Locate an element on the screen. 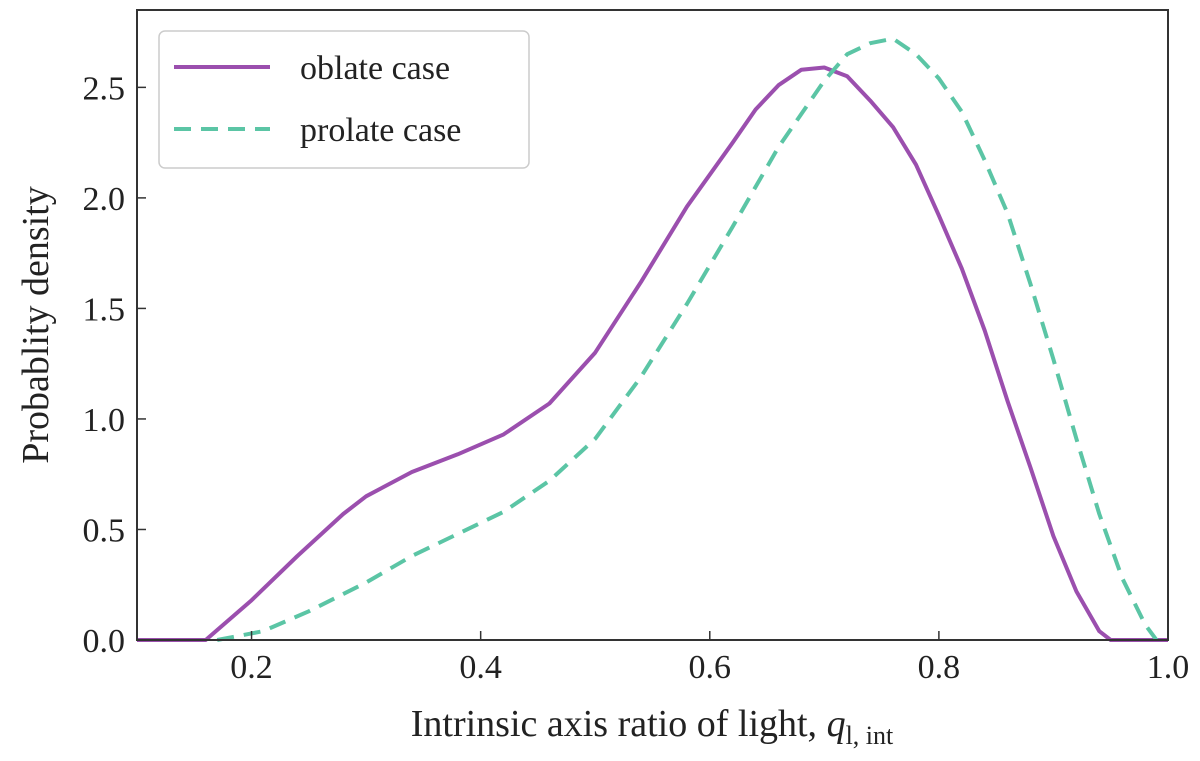 The image size is (1200, 761). y-tick-label: 0.5 is located at coordinates (104, 530).